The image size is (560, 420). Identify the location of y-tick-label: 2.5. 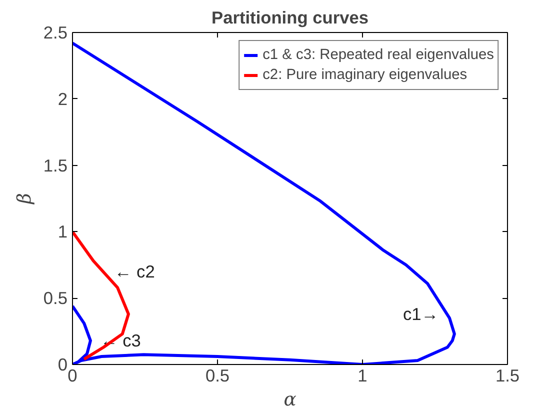
(55, 32).